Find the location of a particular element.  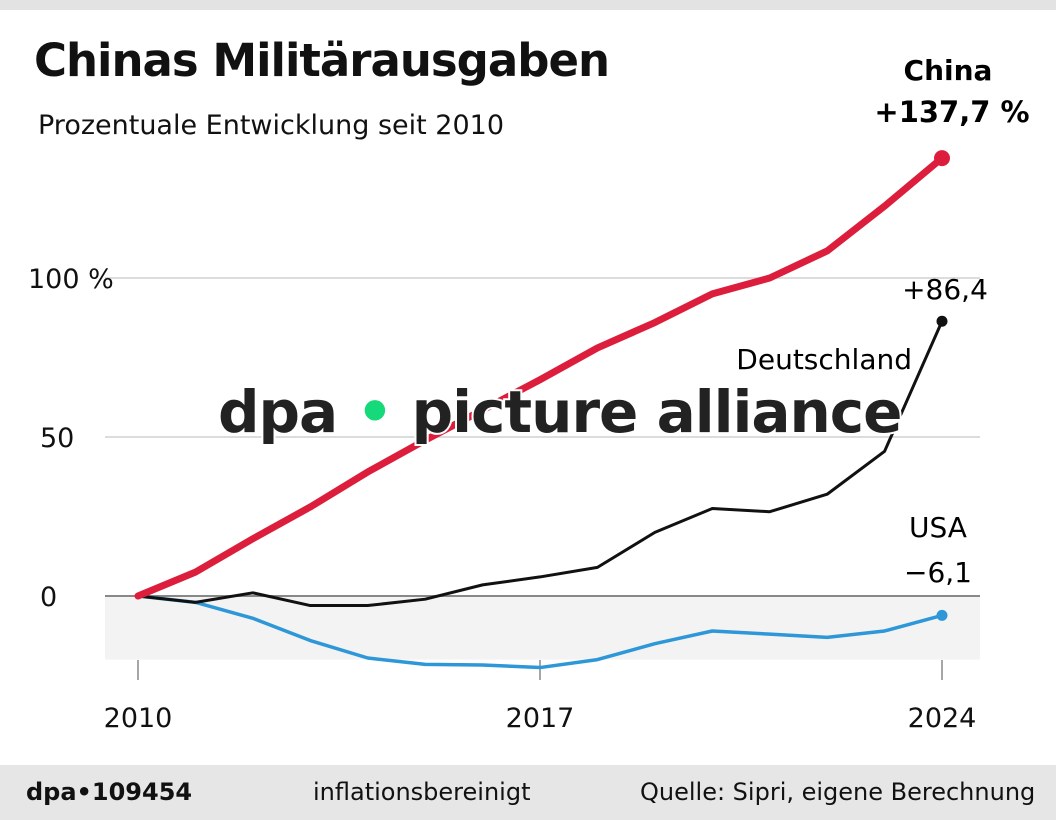

end-point-china is located at coordinates (942, 158).